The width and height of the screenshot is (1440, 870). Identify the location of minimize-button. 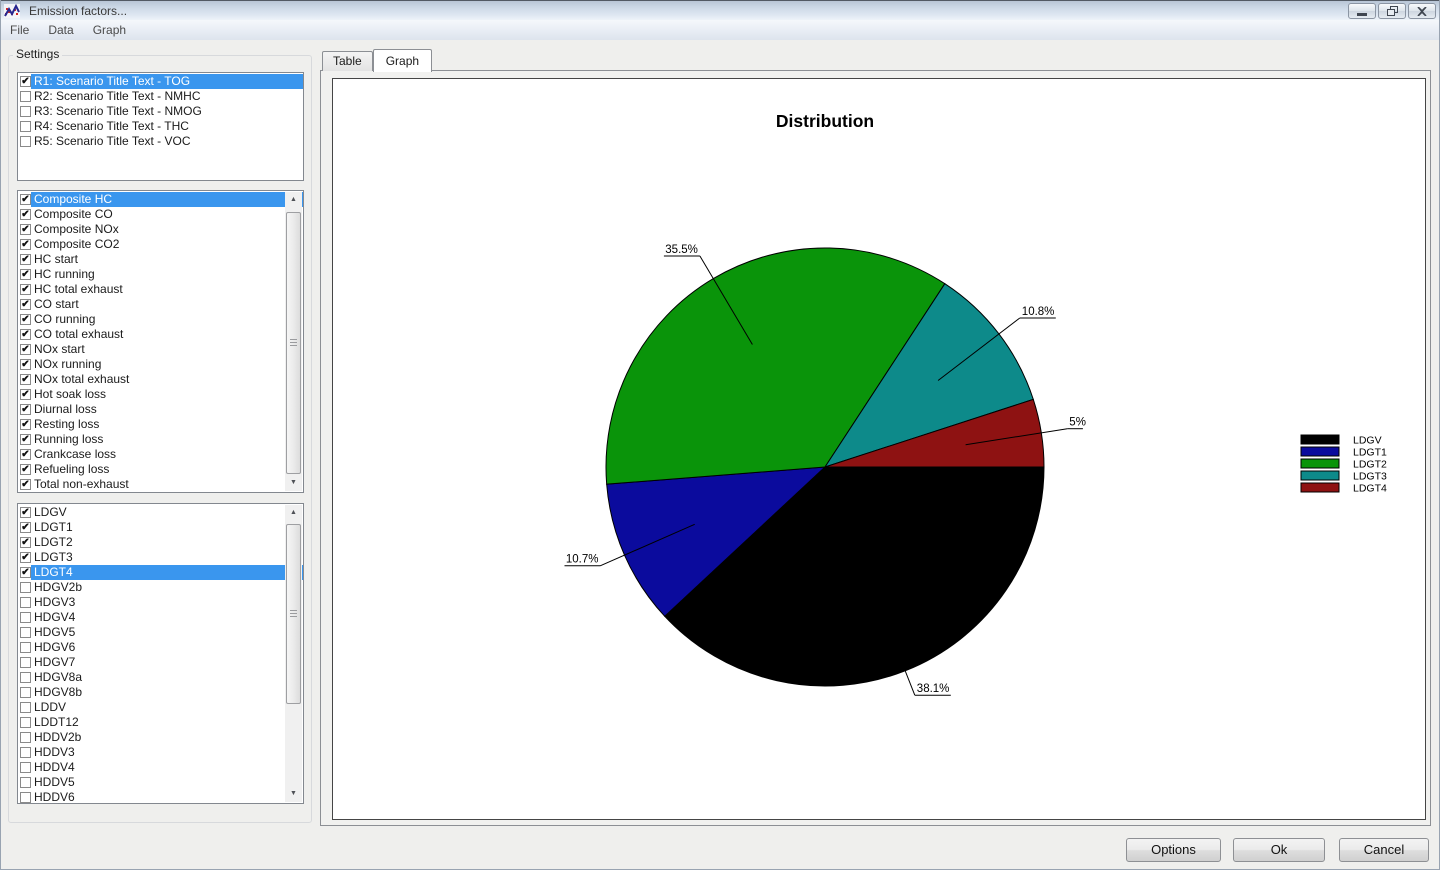
(1362, 11).